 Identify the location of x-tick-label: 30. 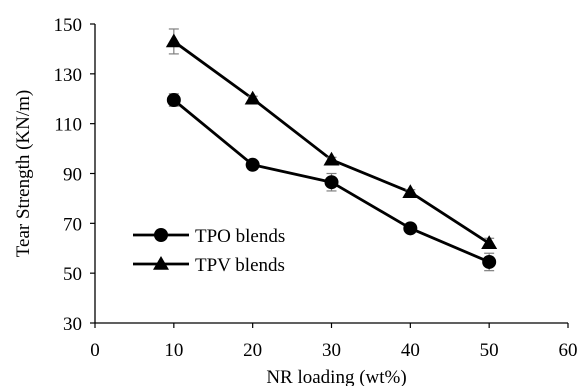
(331, 350).